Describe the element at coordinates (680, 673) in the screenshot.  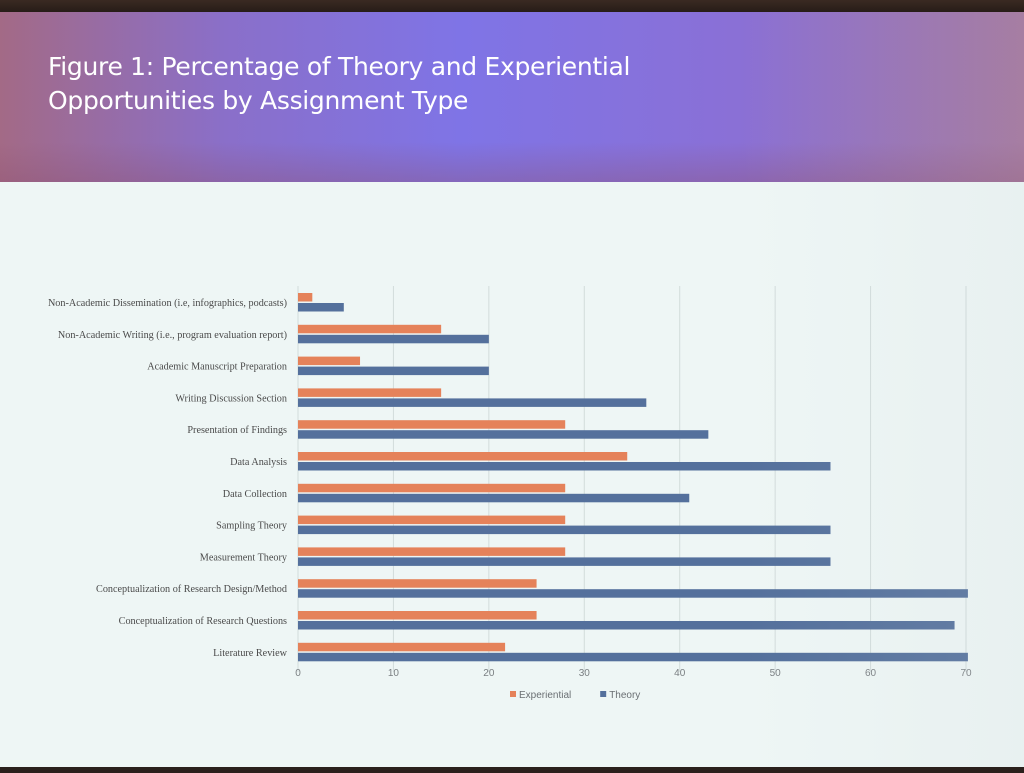
I see `x-tick-label: 40` at that location.